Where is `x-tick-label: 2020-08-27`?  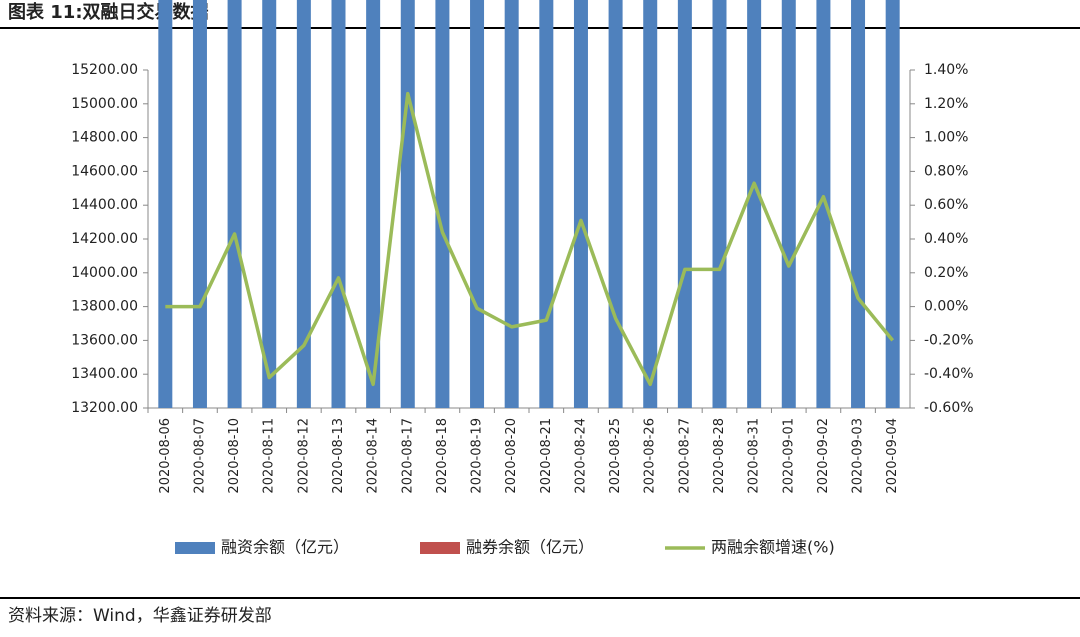
x-tick-label: 2020-08-27 is located at coordinates (684, 456).